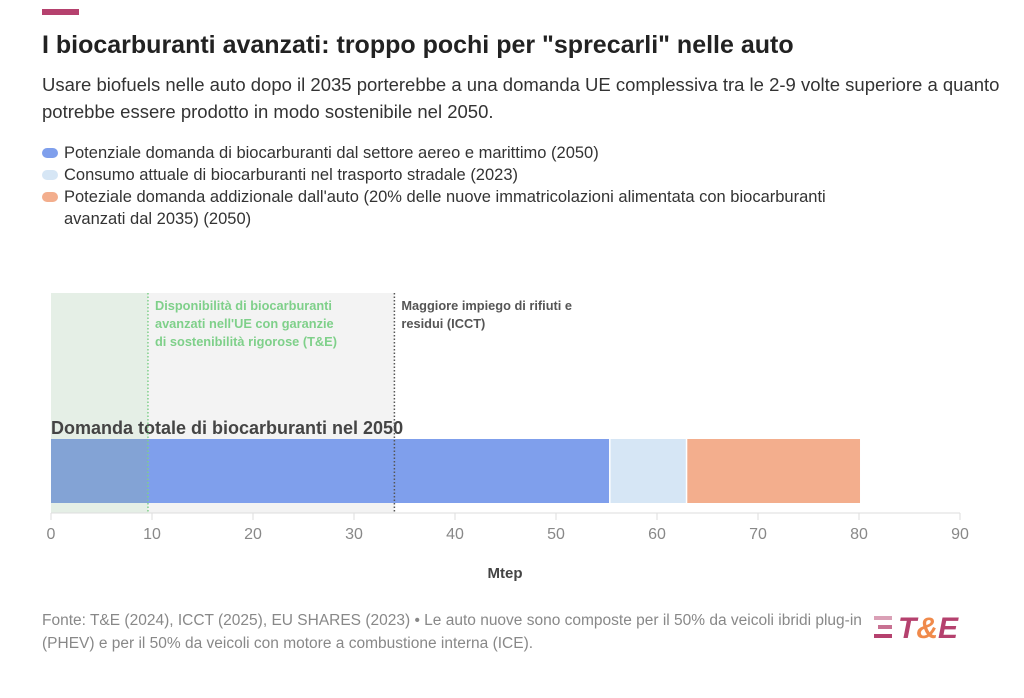 Image resolution: width=1024 pixels, height=698 pixels. I want to click on x-axis-label: Mtep, so click(505, 573).